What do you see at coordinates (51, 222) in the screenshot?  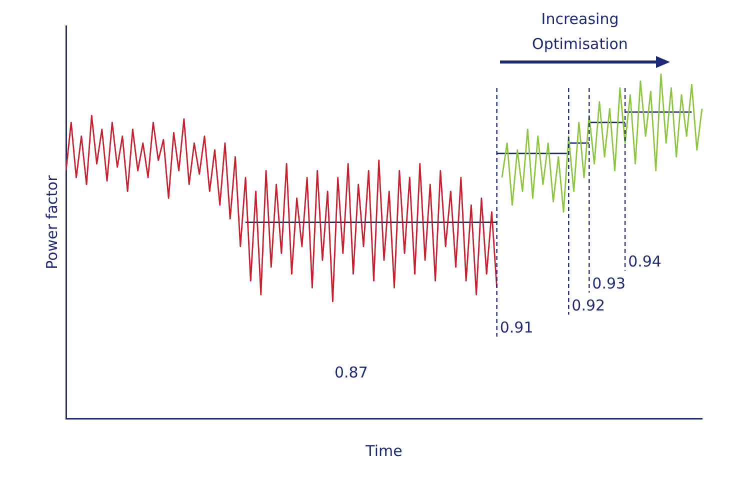 I see `y-axis-title: Power factor` at bounding box center [51, 222].